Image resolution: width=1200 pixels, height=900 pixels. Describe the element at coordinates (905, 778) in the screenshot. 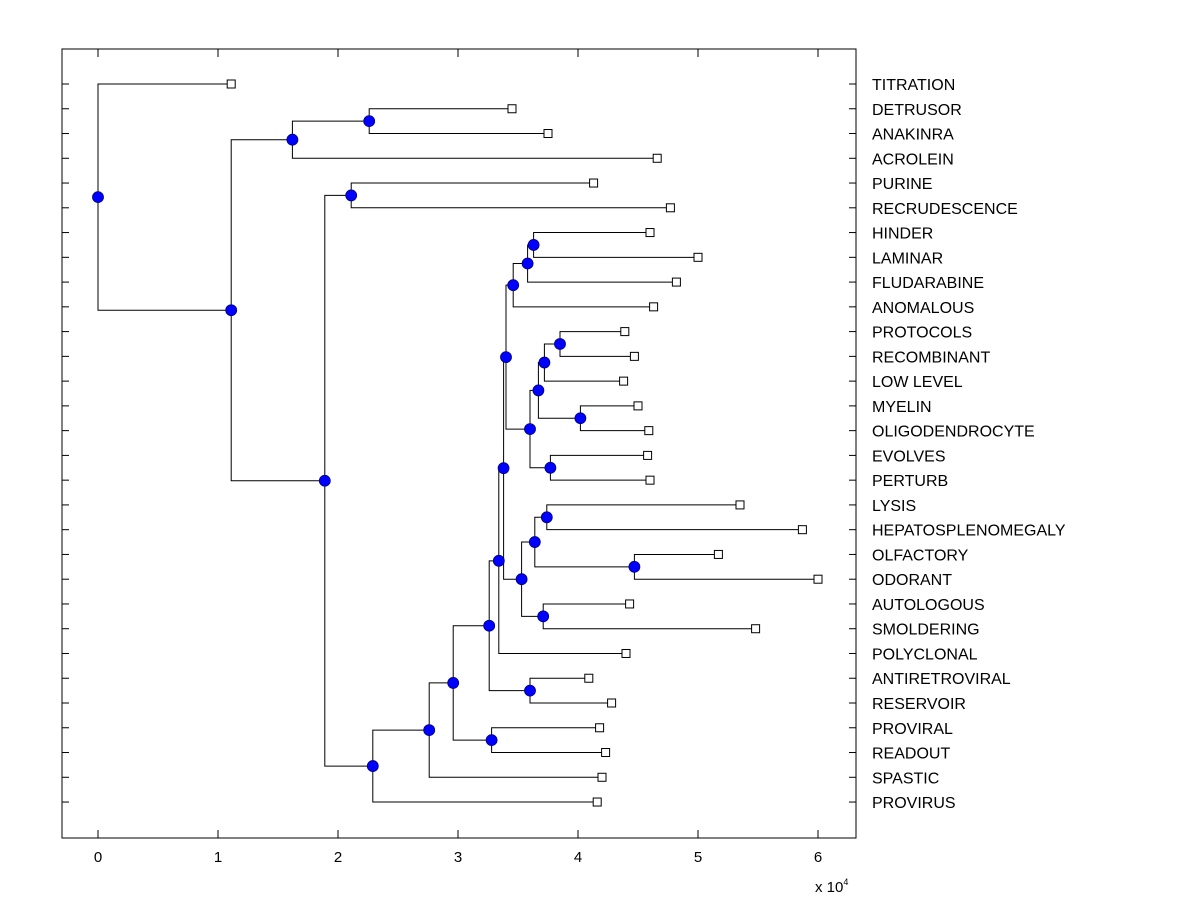

I see `leaf-label: SPASTIC` at that location.